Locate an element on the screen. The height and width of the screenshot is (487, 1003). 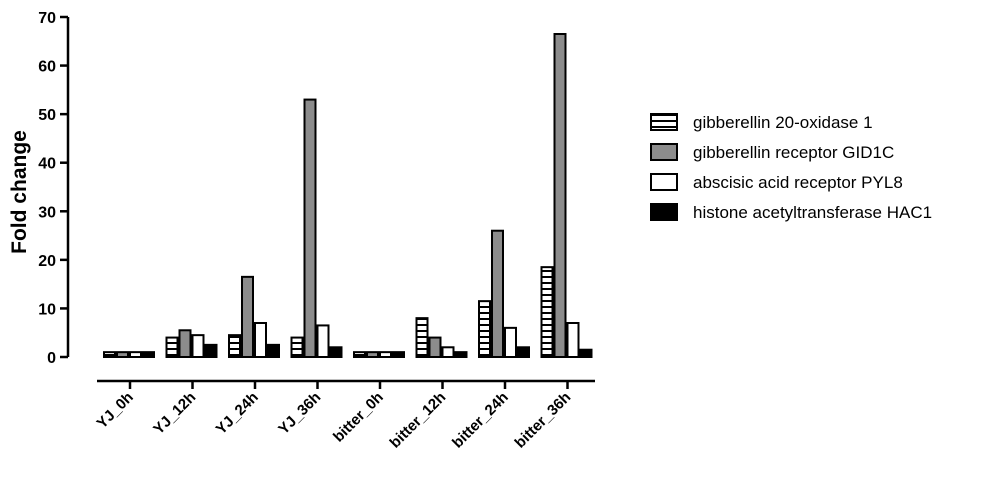
x-tick-label: YJ_0h is located at coordinates (115, 410).